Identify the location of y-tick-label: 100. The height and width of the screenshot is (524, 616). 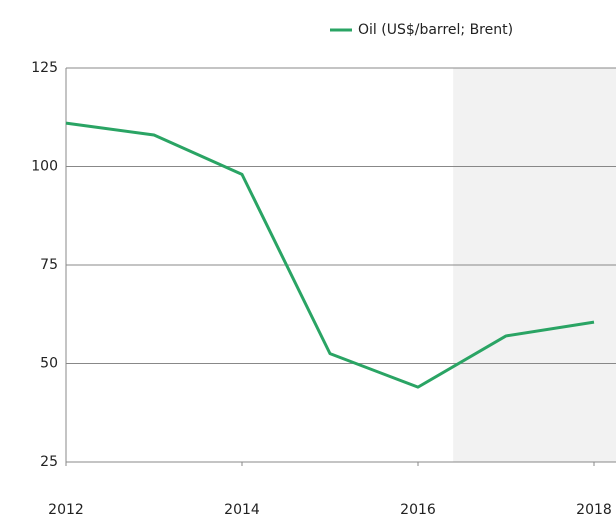
(44, 167).